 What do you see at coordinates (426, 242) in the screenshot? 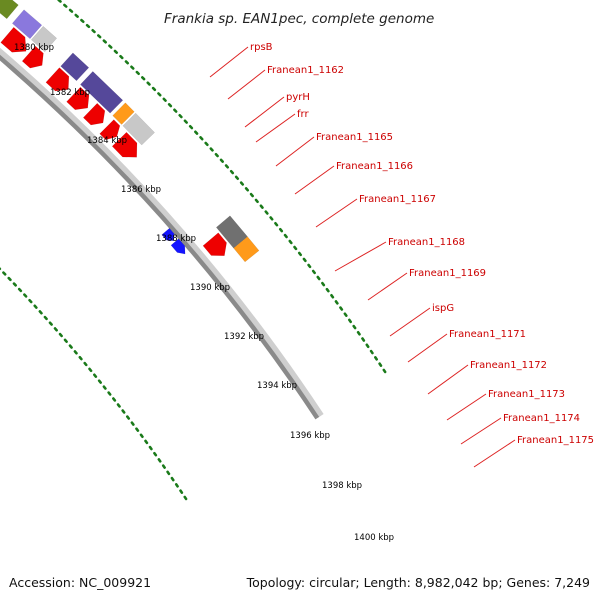
I see `gene-label: Franean1_1168` at bounding box center [426, 242].